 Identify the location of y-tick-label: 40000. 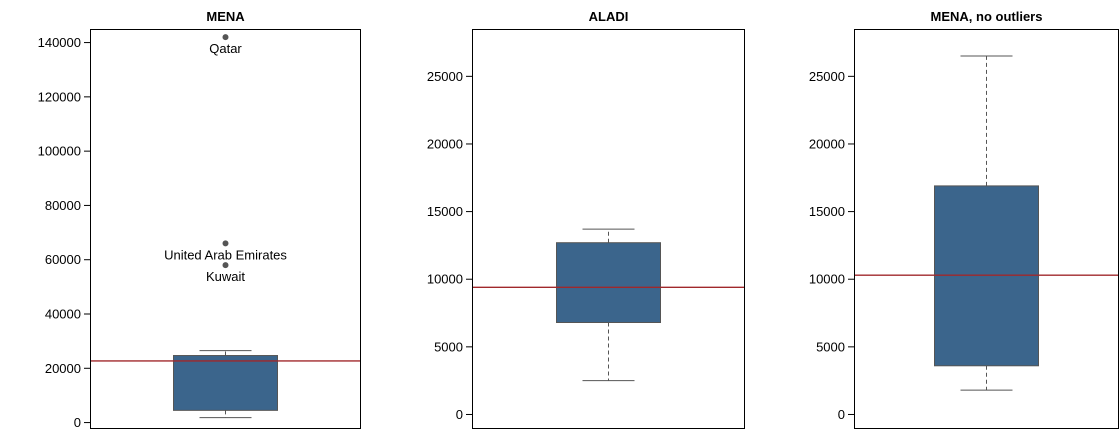
(63, 314).